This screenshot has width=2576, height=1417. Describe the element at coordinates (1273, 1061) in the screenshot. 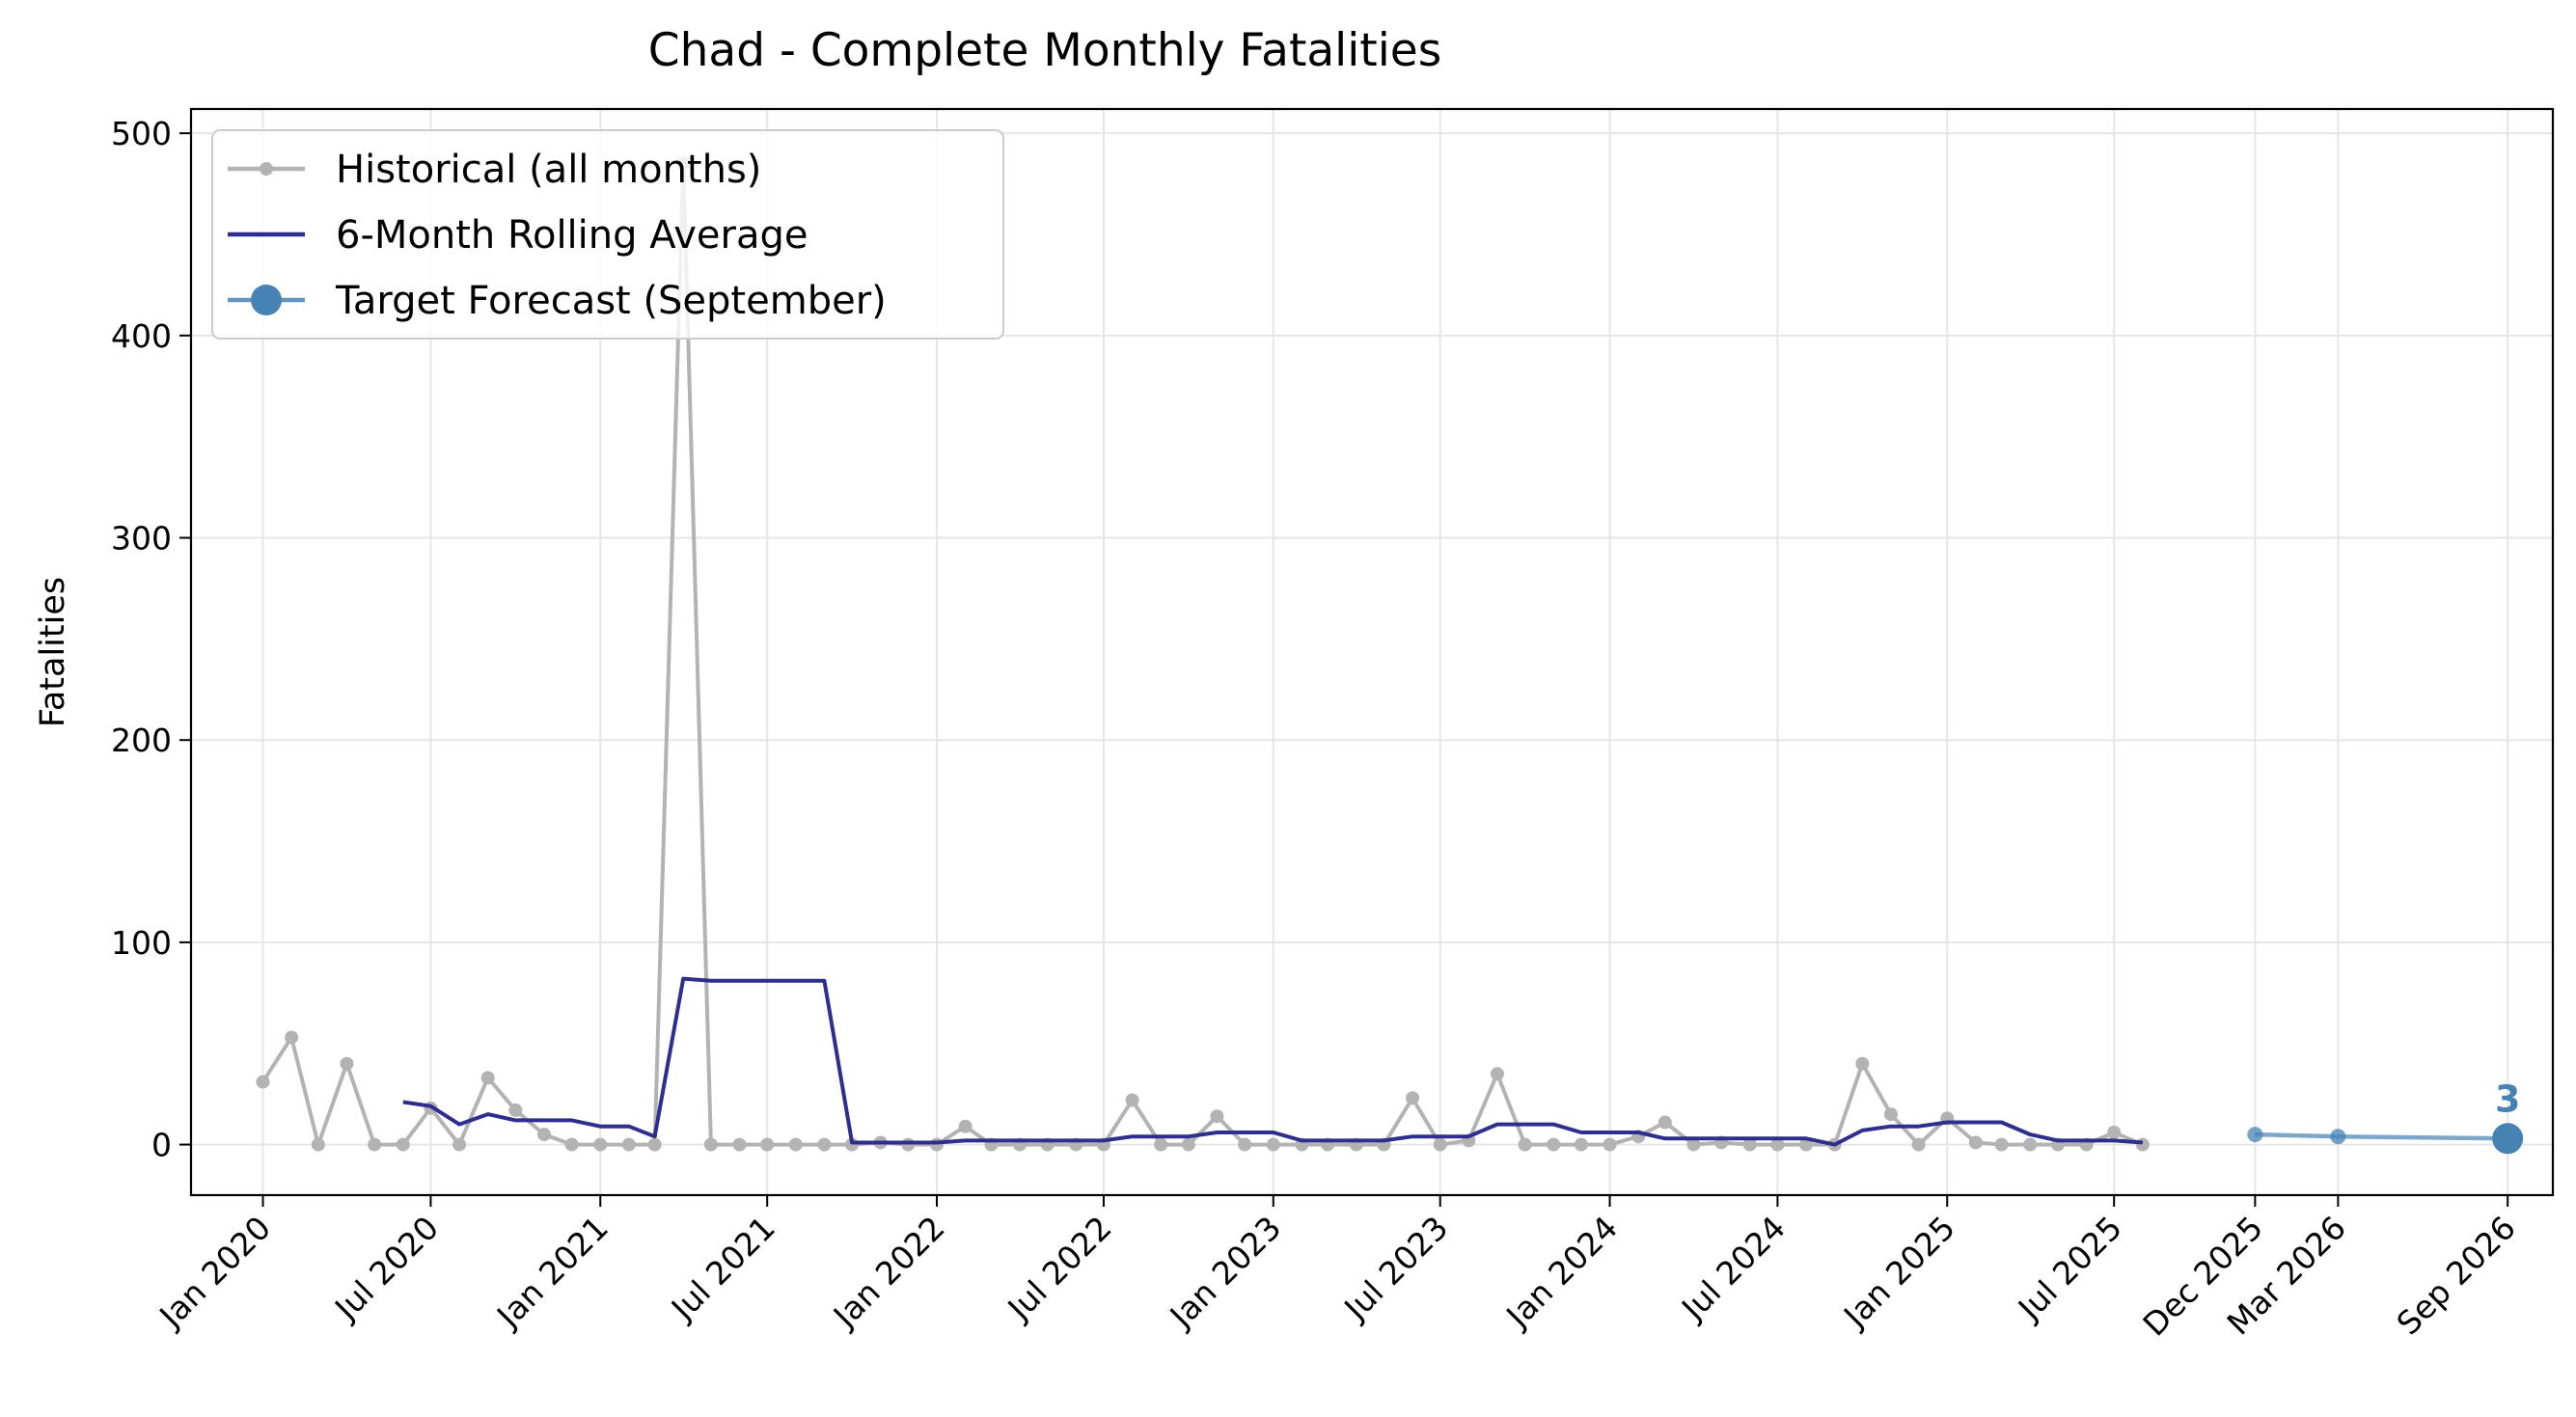

I see `rolling-average-line` at that location.